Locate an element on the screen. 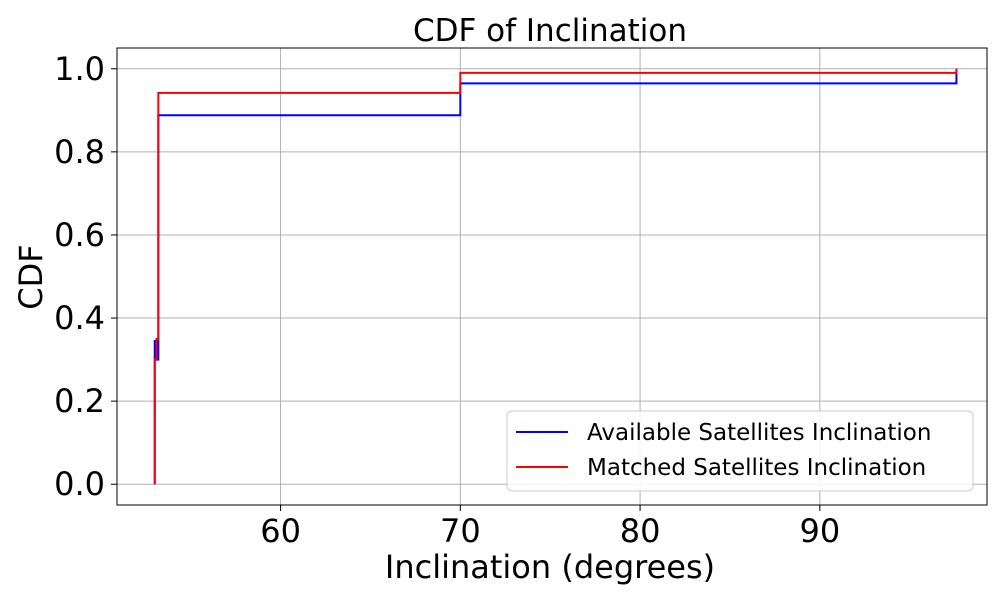 The width and height of the screenshot is (1000, 600). y-tick-label: 0.6 is located at coordinates (79, 235).